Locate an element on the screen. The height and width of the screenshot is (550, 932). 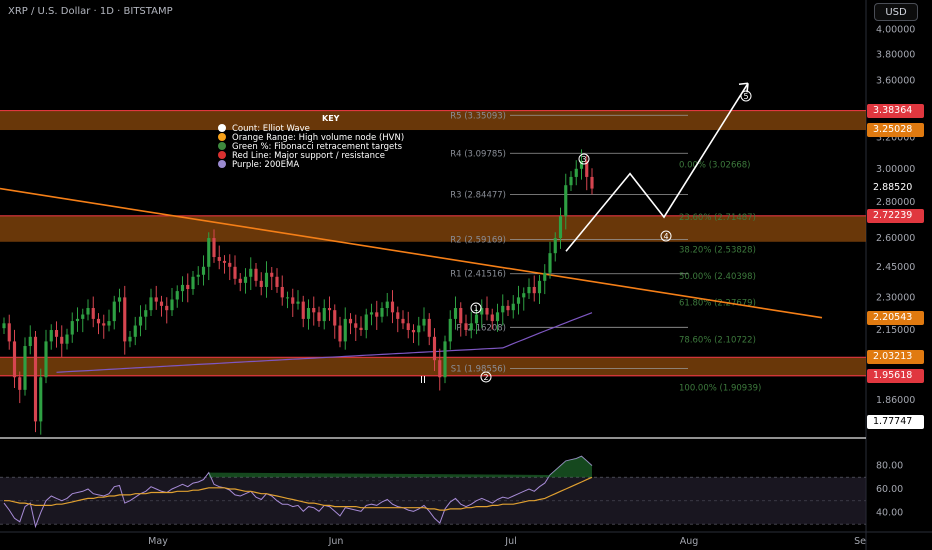
price-tick-label: 2.15000 is located at coordinates (895, 330).